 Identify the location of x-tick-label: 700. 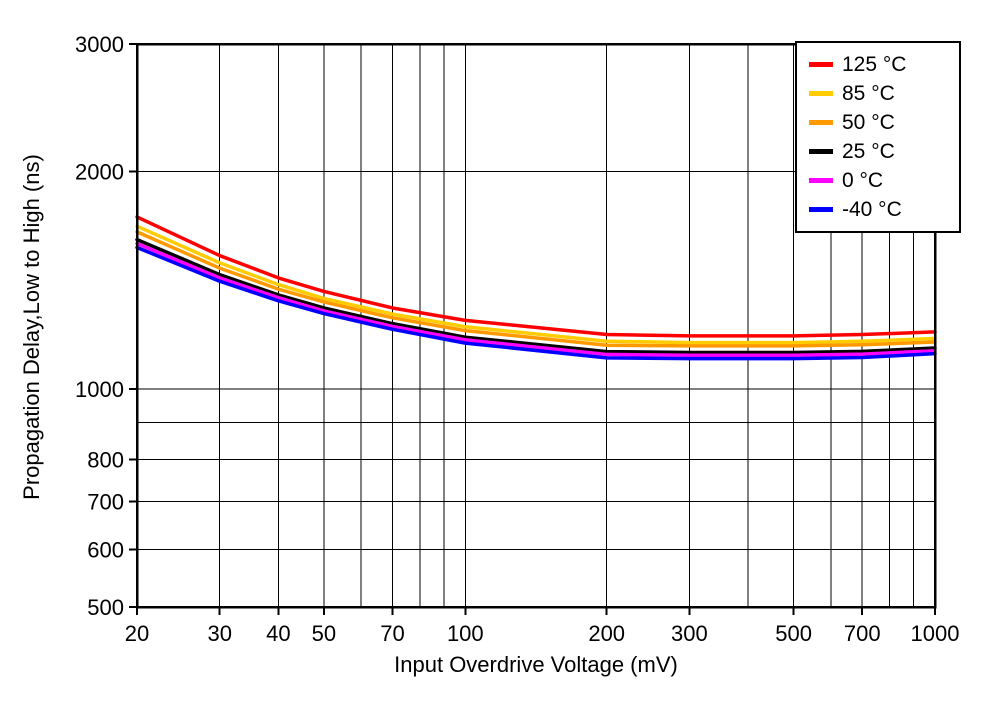
(862, 633).